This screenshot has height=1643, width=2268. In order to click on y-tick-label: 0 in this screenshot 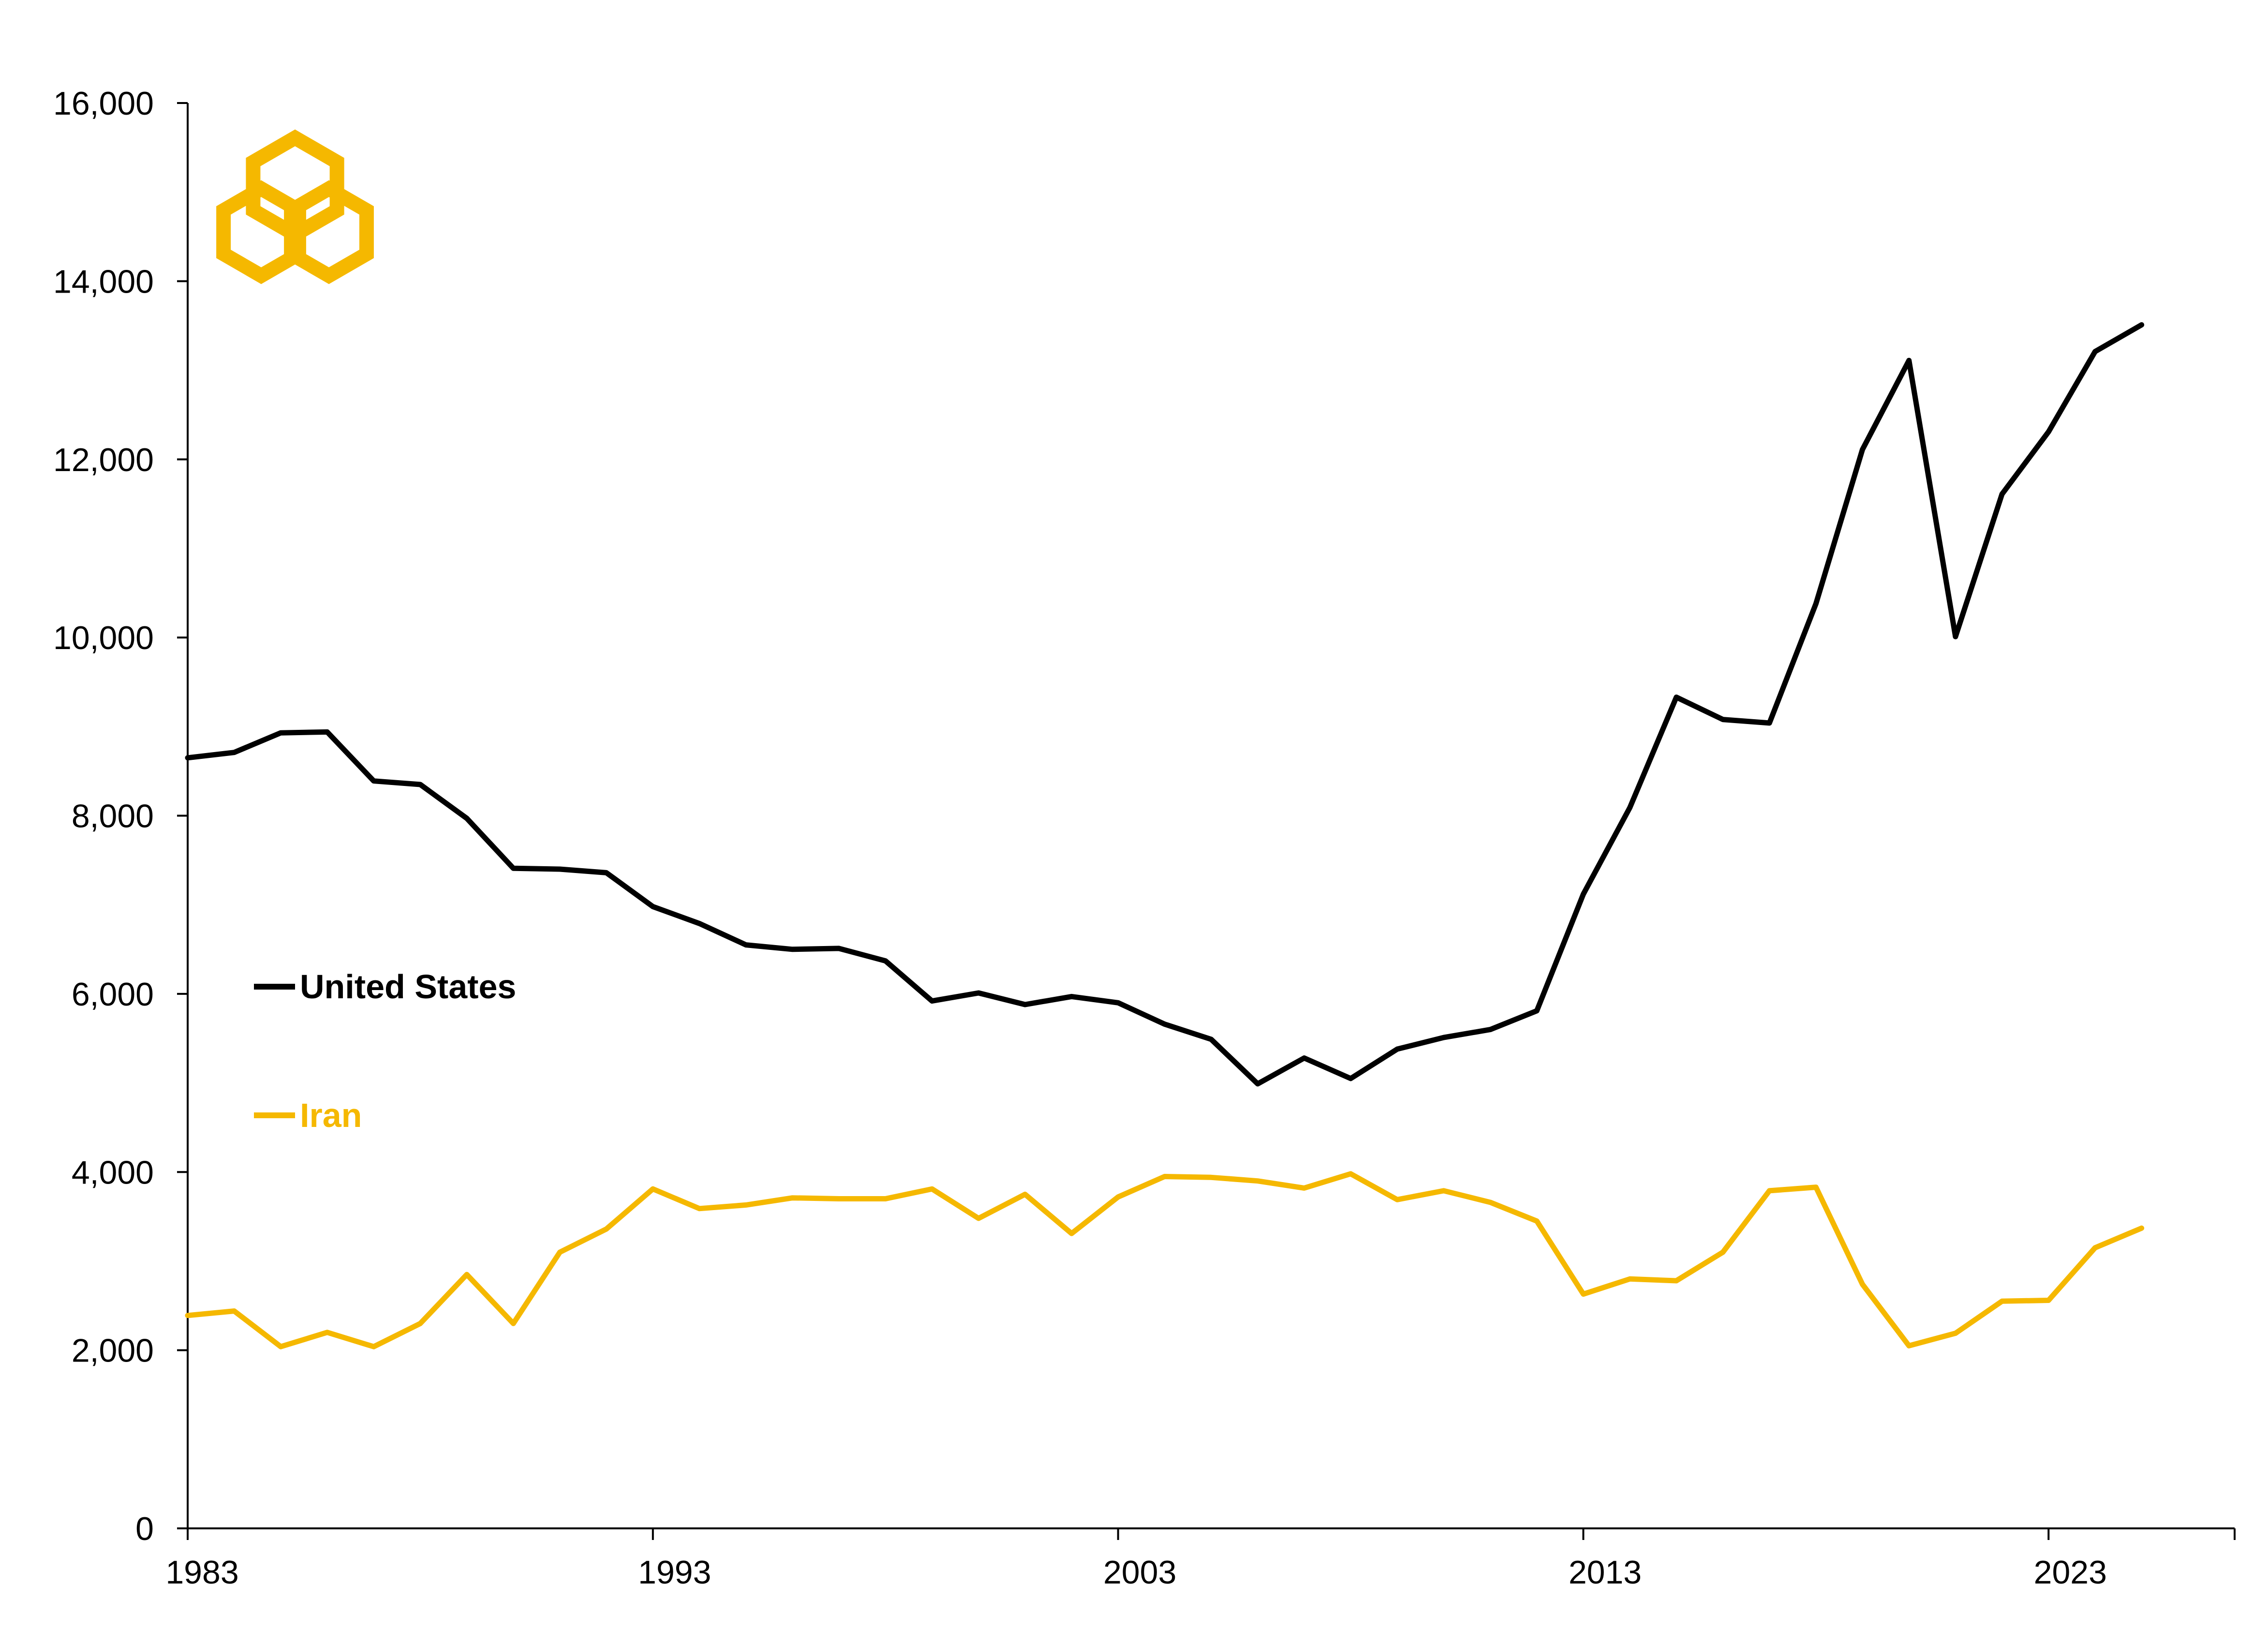, I will do `click(144, 1528)`.